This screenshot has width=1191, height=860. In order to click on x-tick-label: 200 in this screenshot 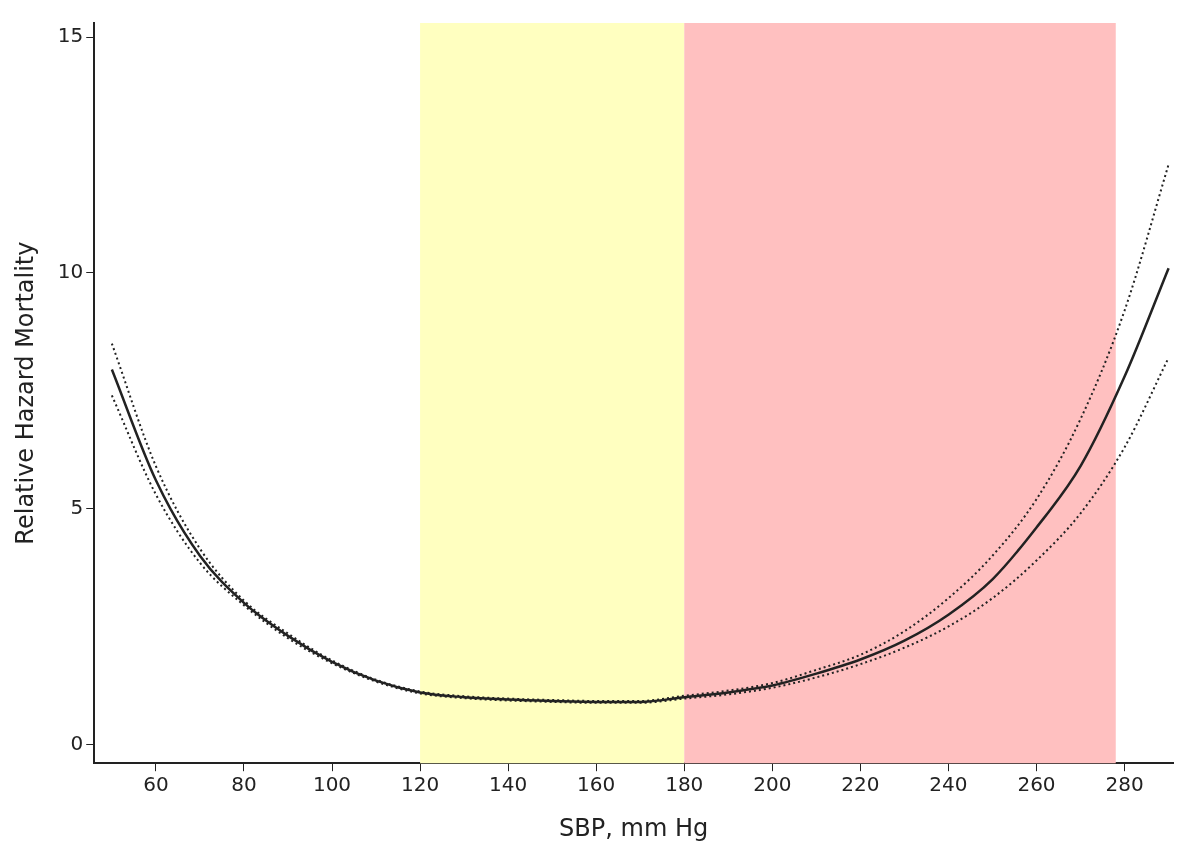, I will do `click(772, 784)`.